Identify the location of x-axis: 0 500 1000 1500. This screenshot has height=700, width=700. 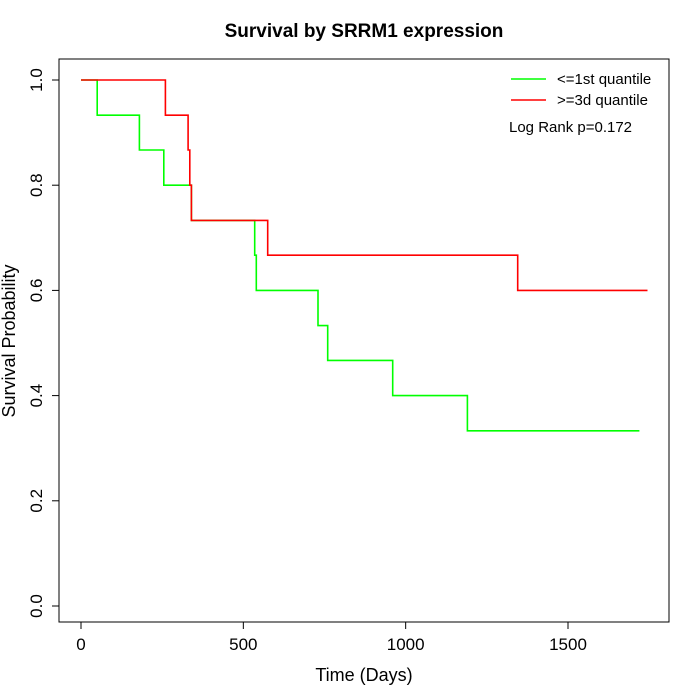
(331, 637).